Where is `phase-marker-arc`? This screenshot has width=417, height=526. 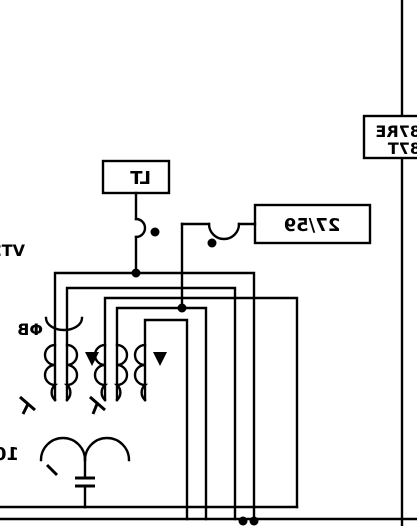
phase-marker-arc is located at coordinates (64, 324).